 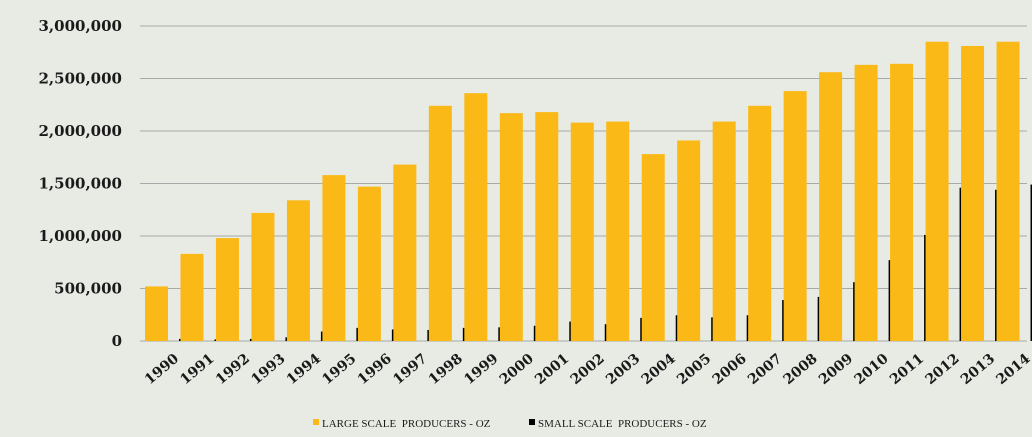 I want to click on bar-large-scale-2002, so click(x=582, y=231).